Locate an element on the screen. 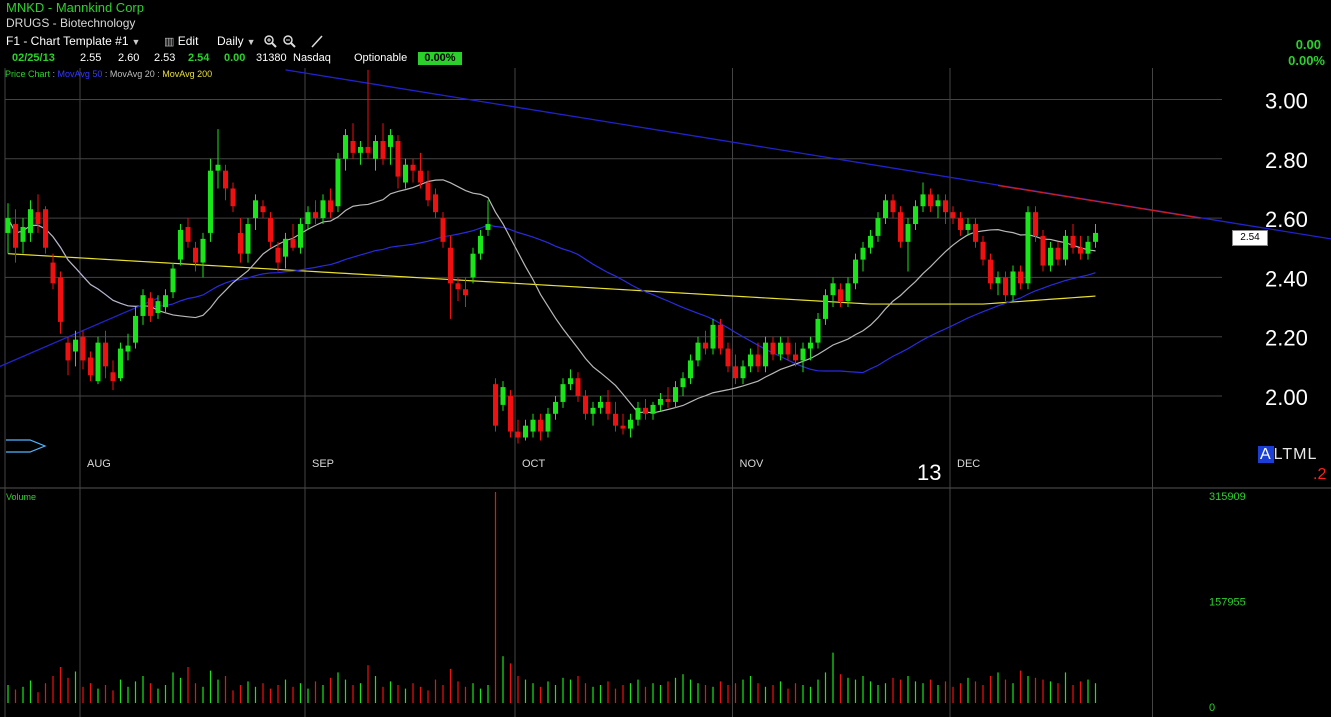  draw-line-button is located at coordinates (317, 42).